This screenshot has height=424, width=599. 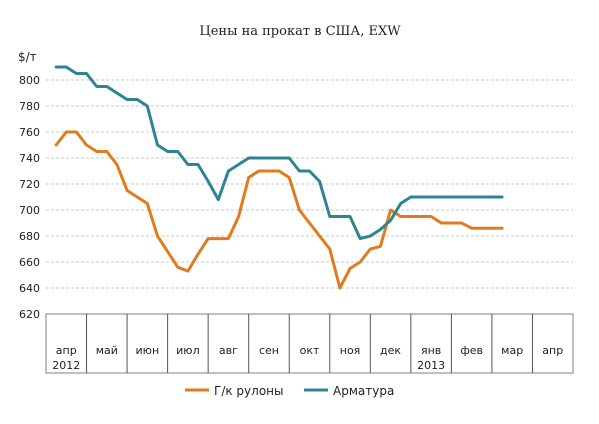 I want to click on legend-label: Г/к рулоны, so click(x=248, y=391).